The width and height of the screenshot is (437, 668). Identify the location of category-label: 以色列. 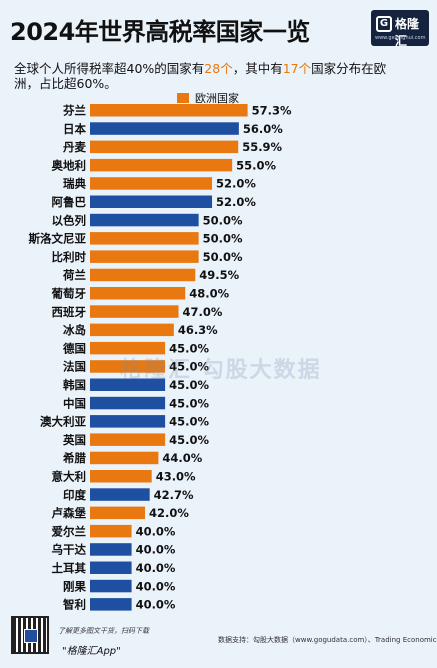
(69, 220).